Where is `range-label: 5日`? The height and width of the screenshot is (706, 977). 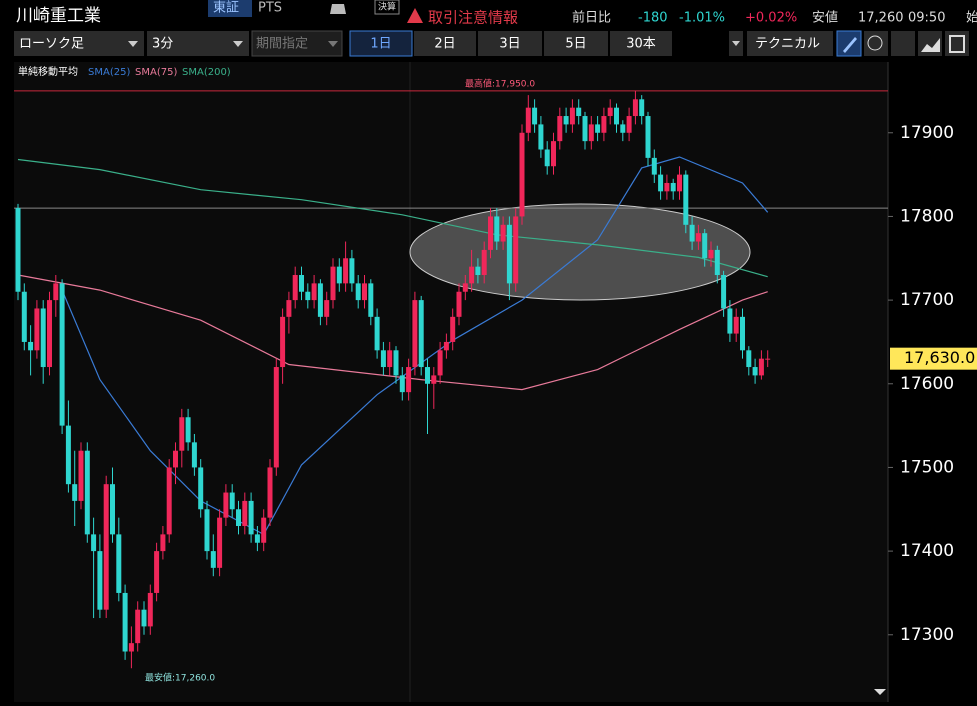 range-label: 5日 is located at coordinates (575, 44).